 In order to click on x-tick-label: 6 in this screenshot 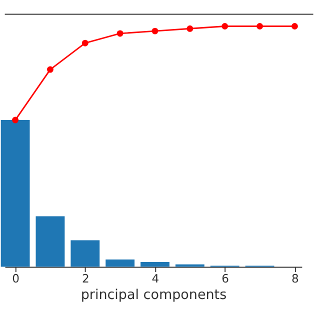, I will do `click(226, 279)`.